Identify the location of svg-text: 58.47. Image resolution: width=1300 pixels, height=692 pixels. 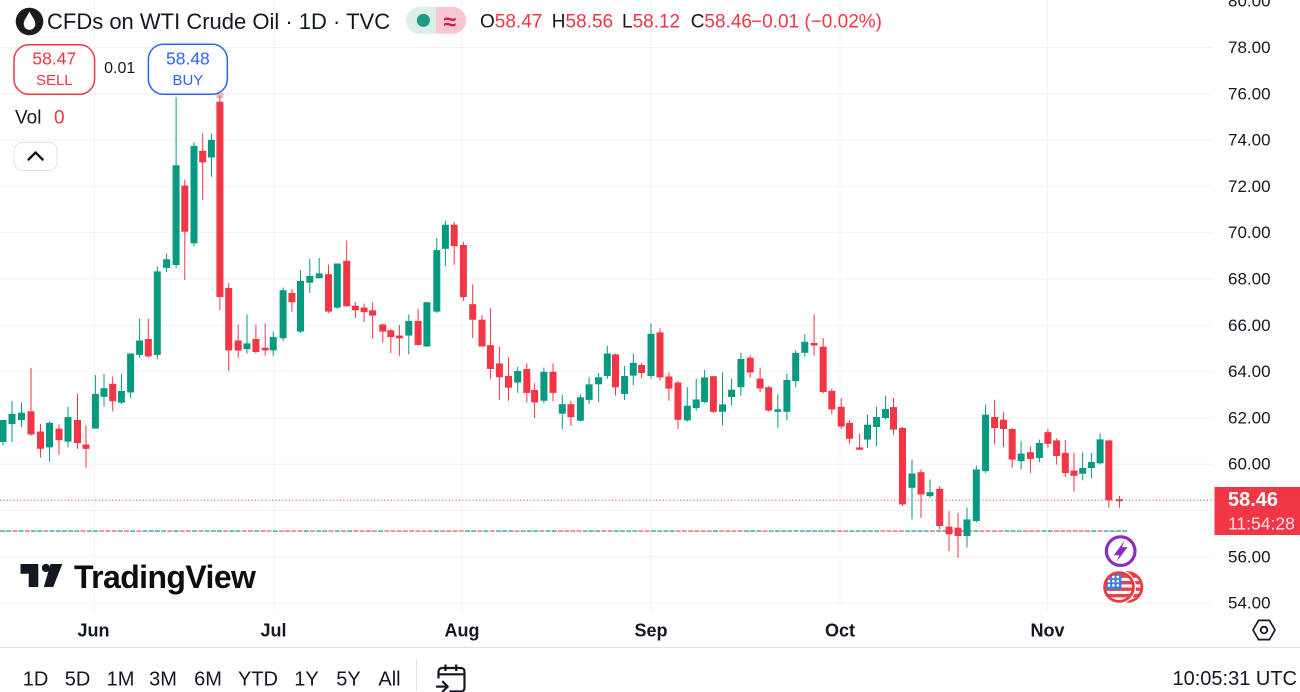
(54, 59).